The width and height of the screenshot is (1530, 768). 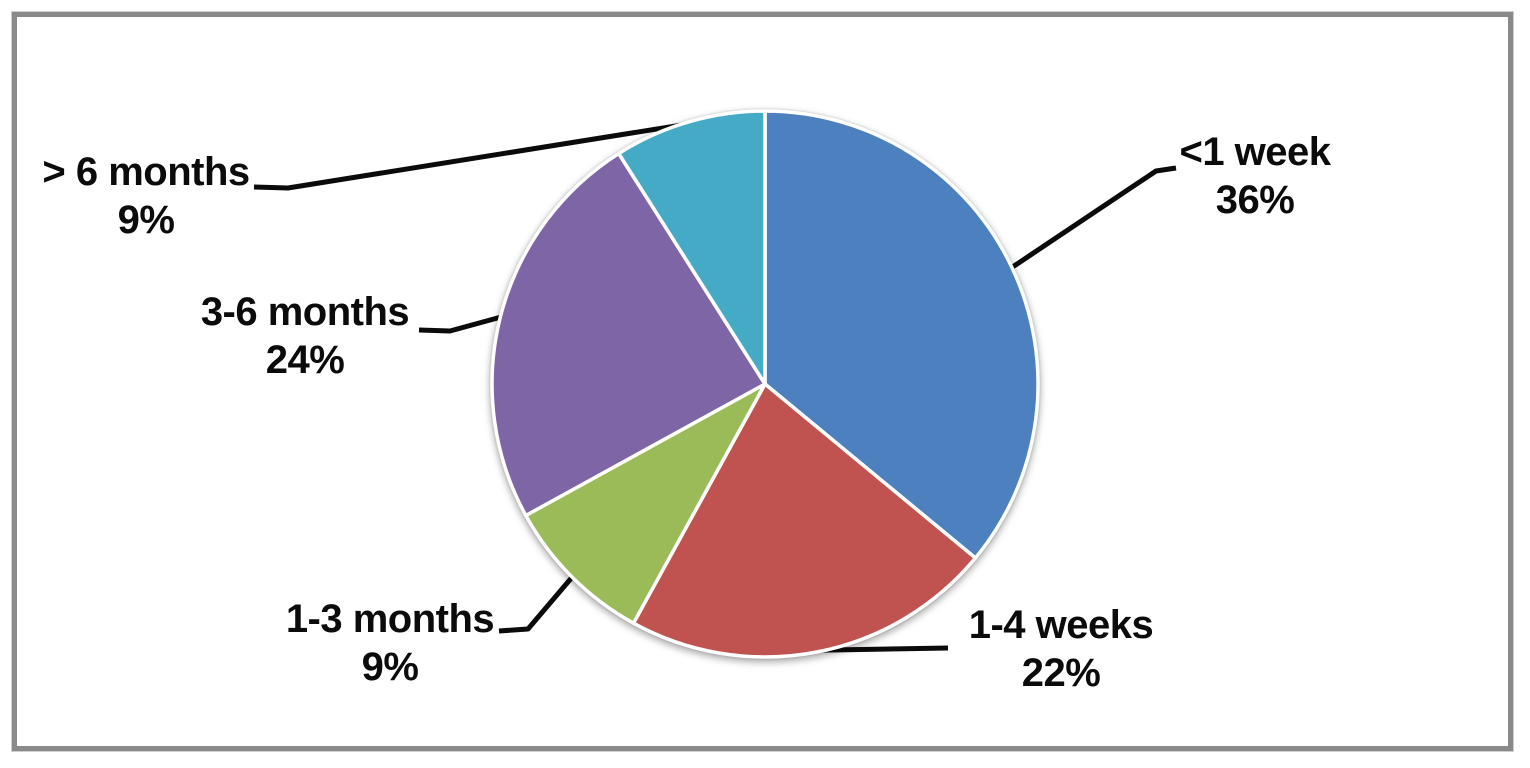 I want to click on leader-line-1-3-months, so click(x=537, y=603).